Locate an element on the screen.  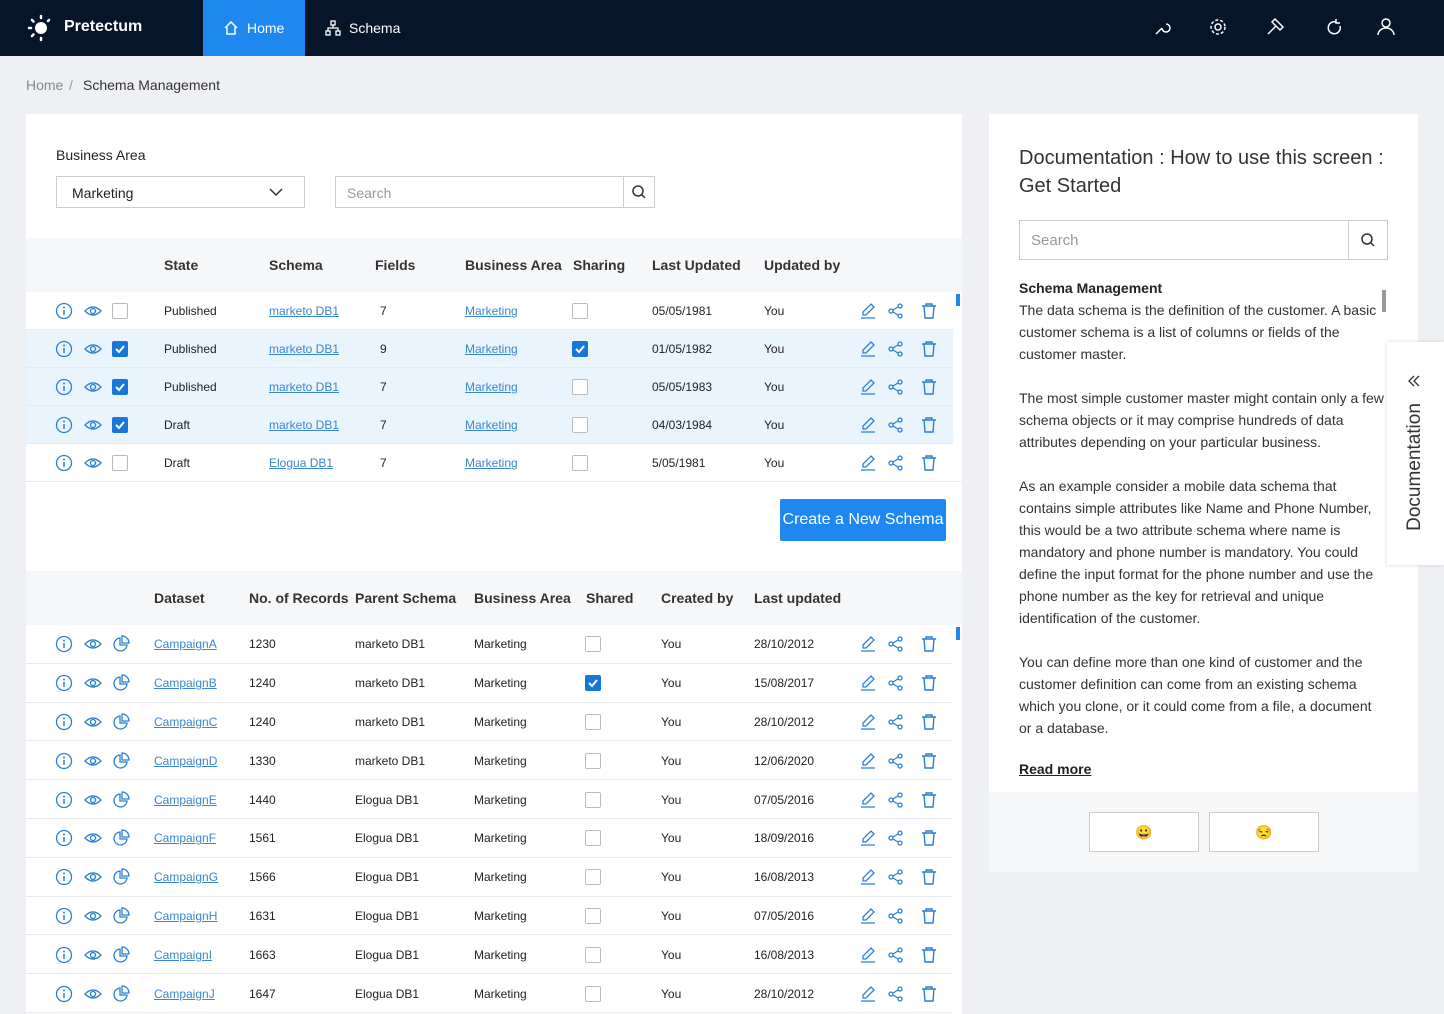
brand: Pretectum is located at coordinates (103, 26).